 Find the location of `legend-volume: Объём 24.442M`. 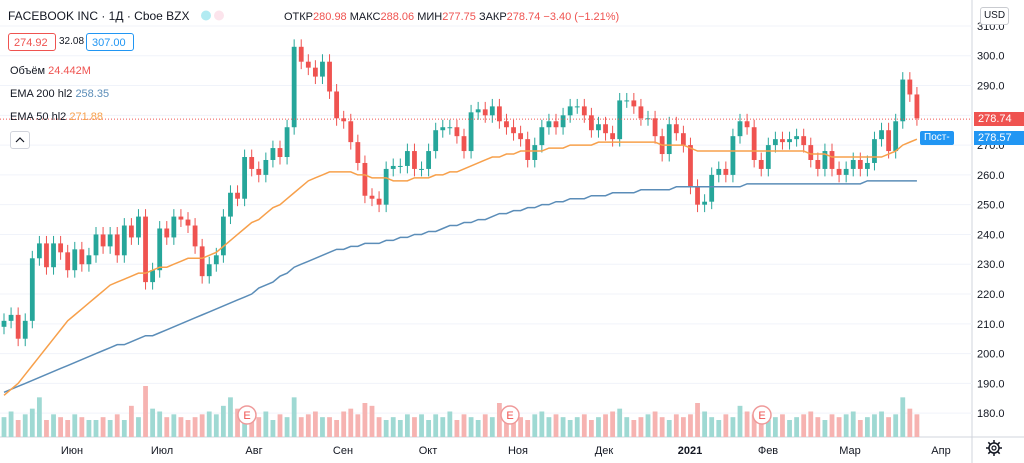

legend-volume: Объём 24.442M is located at coordinates (50, 71).